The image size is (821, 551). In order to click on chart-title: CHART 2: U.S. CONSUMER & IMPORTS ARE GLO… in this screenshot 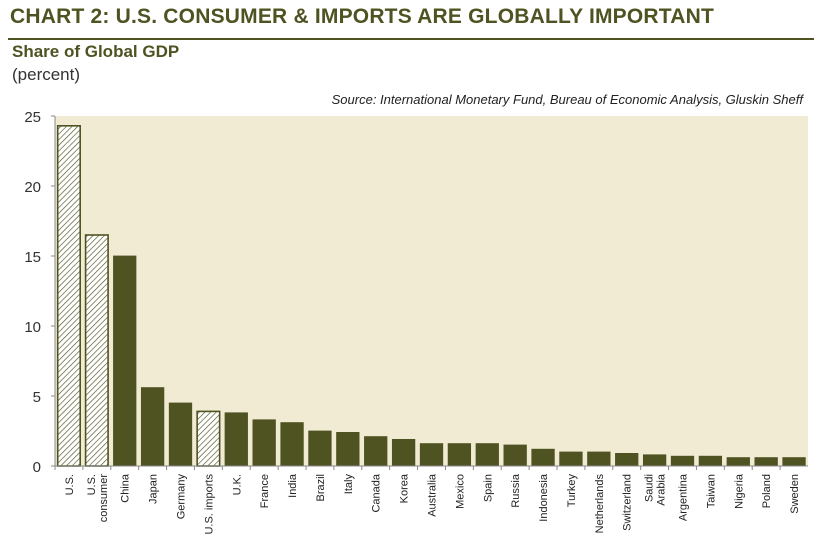, I will do `click(362, 16)`.